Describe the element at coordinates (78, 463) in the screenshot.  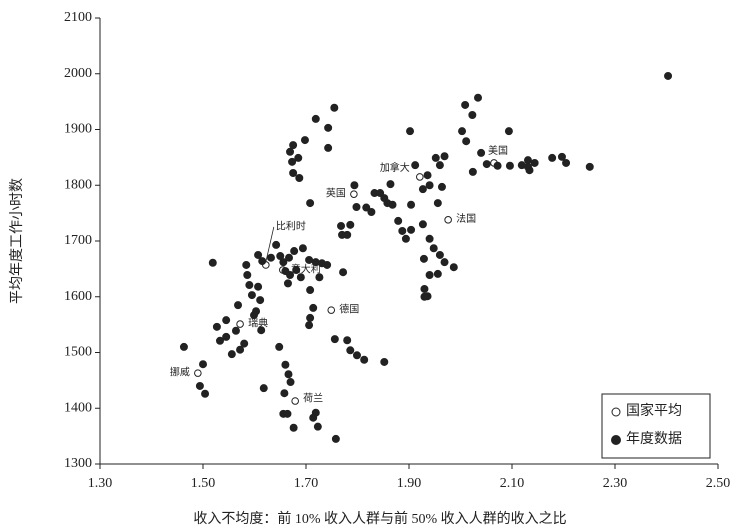
I see `y-tick-label: 1300` at that location.